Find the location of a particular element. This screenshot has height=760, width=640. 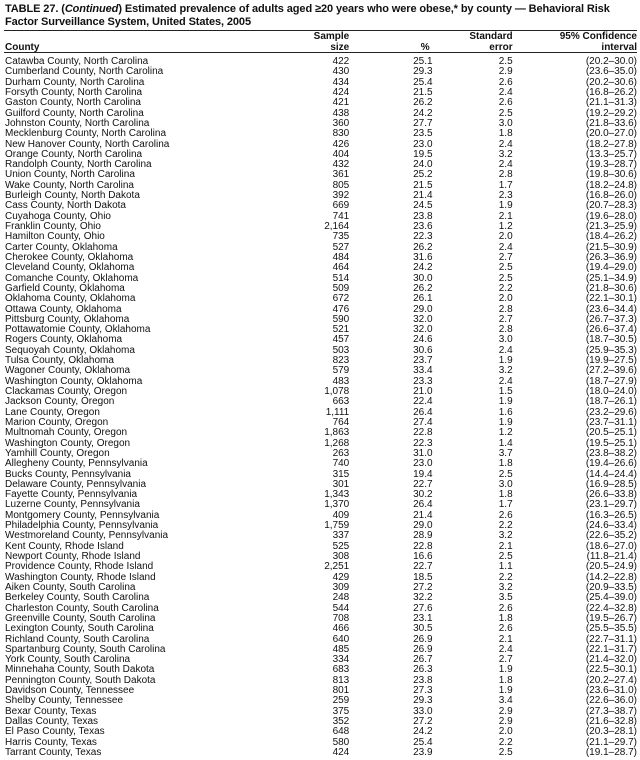

county-cell: Wake County, North Carolina is located at coordinates (69, 185).